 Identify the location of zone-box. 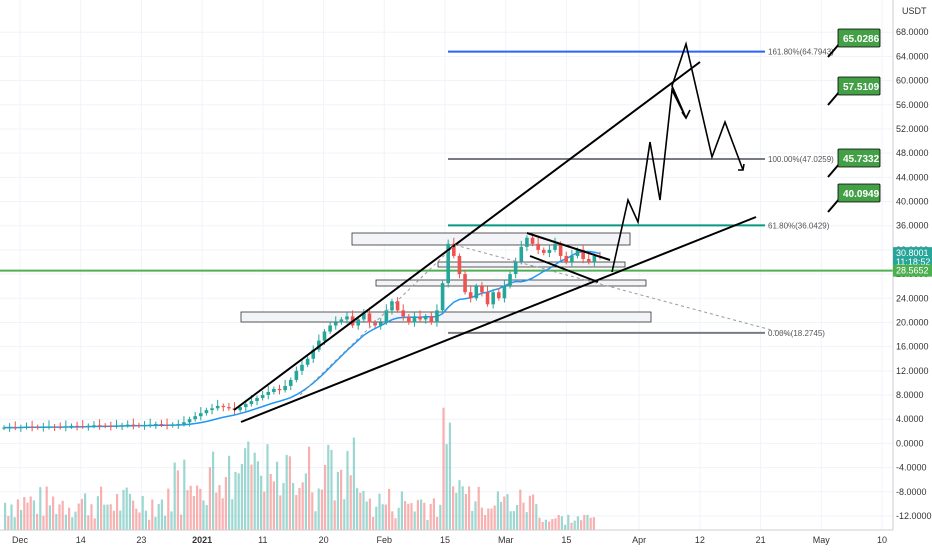
(491, 239).